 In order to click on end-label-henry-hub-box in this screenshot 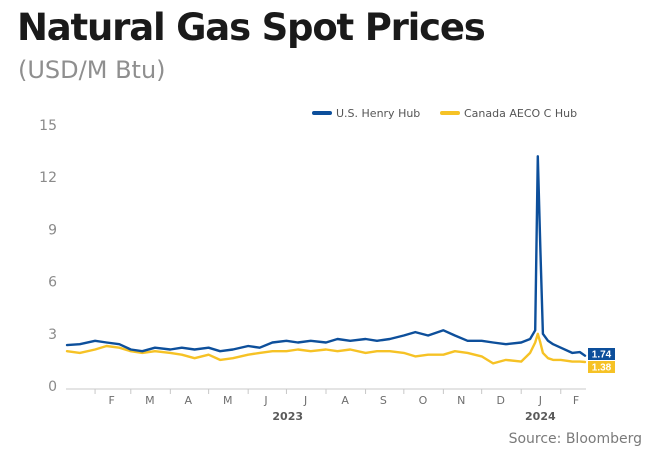, I will do `click(601, 354)`.